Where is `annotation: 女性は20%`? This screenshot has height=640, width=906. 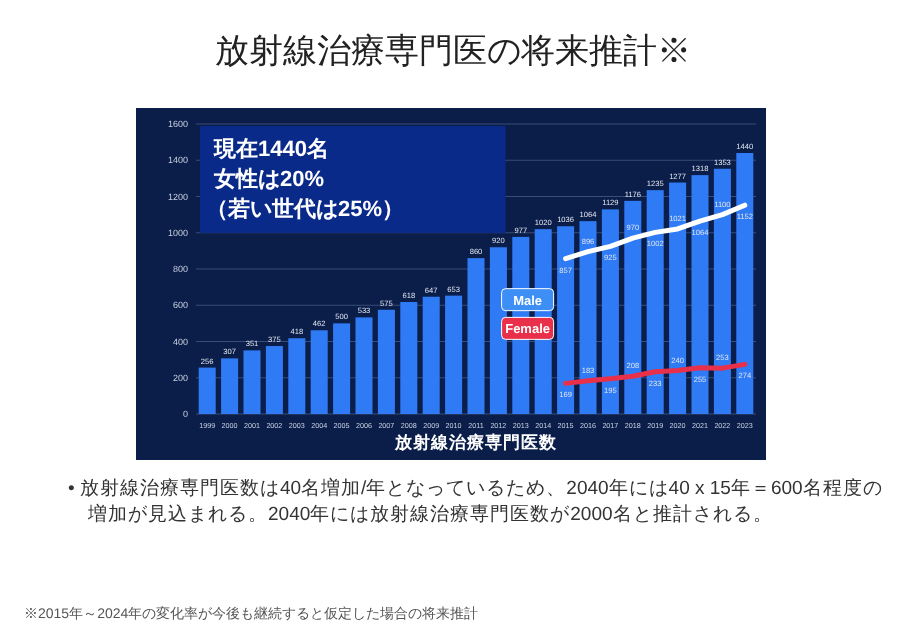
annotation: 女性は20% is located at coordinates (268, 179).